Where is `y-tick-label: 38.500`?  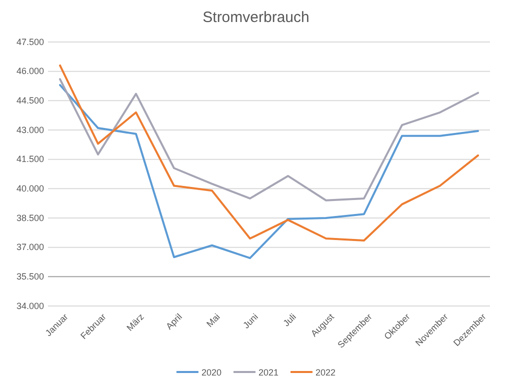
y-tick-label: 38.500 is located at coordinates (30, 217).